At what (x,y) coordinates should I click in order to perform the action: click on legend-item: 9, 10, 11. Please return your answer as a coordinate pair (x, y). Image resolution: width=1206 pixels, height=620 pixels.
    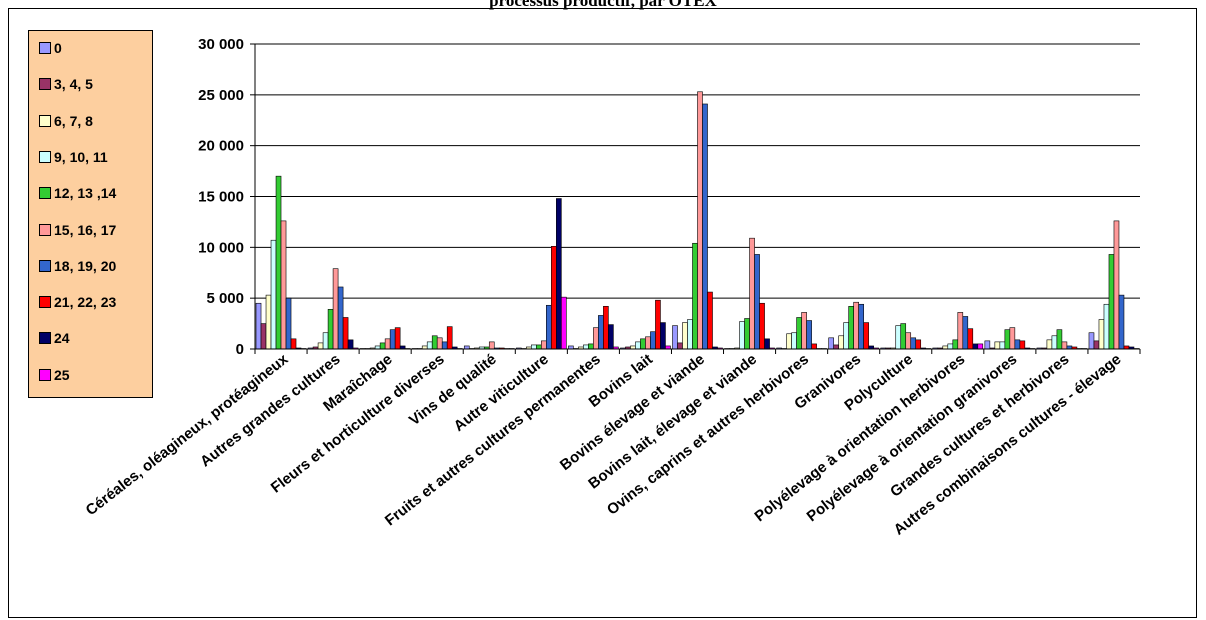
    Looking at the image, I should click on (73, 157).